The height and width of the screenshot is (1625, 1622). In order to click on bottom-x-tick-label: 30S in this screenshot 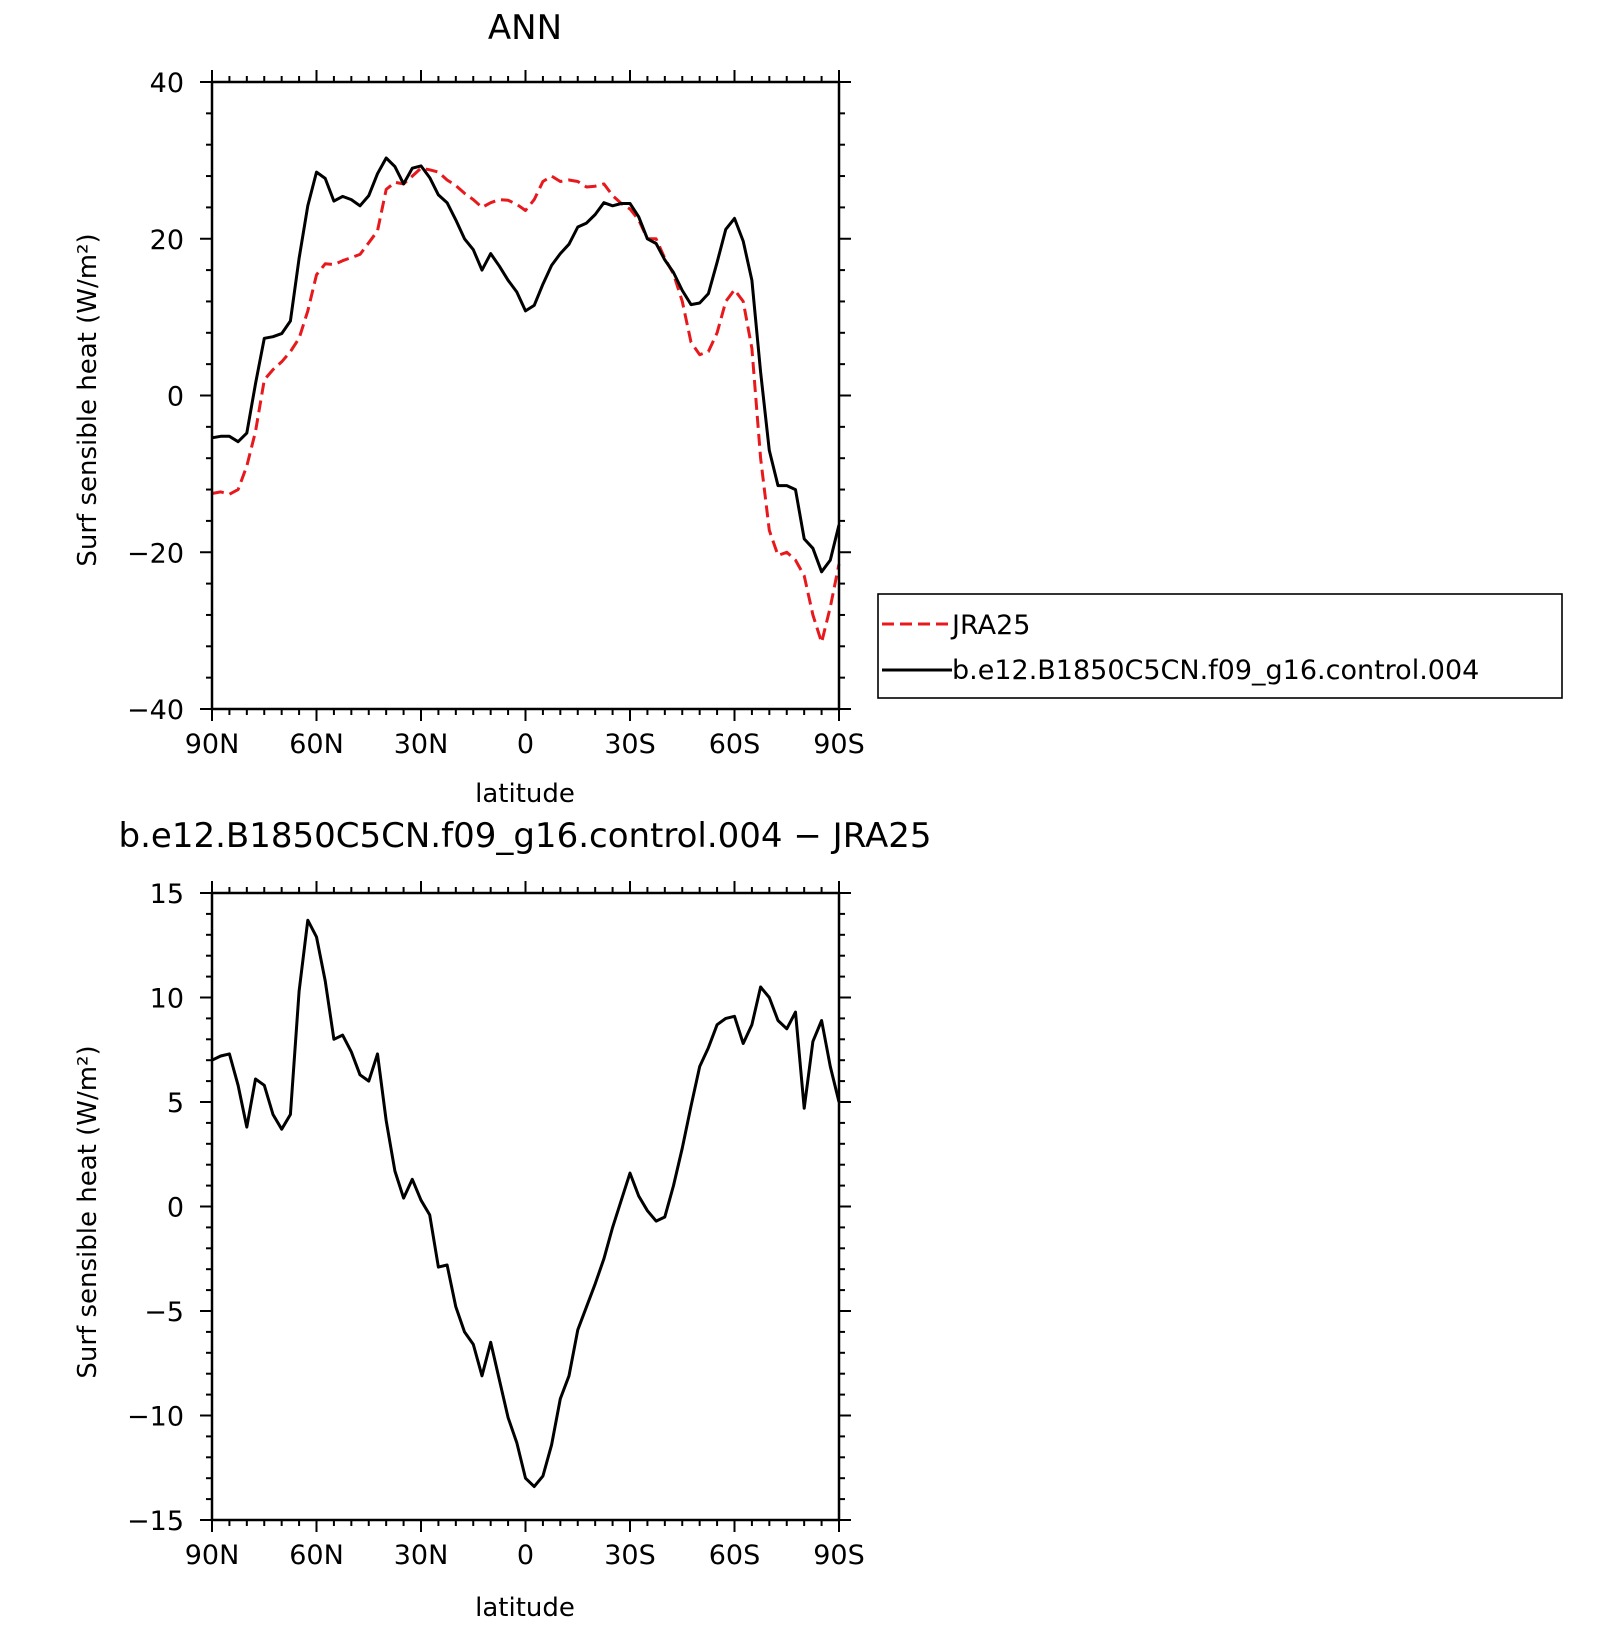, I will do `click(630, 1555)`.